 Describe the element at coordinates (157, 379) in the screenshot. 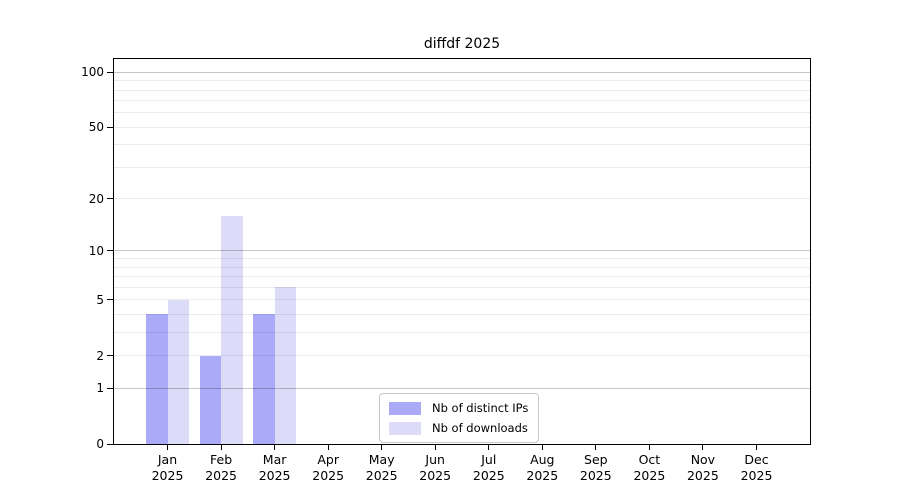

I see `bar-nb-of-distinct-ips-jan` at that location.